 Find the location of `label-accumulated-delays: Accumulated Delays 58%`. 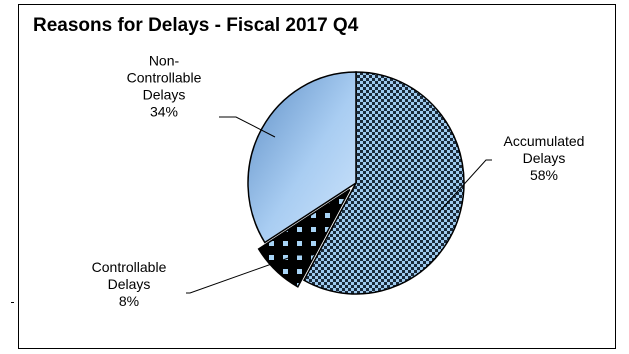

label-accumulated-delays: Accumulated Delays 58% is located at coordinates (544, 158).